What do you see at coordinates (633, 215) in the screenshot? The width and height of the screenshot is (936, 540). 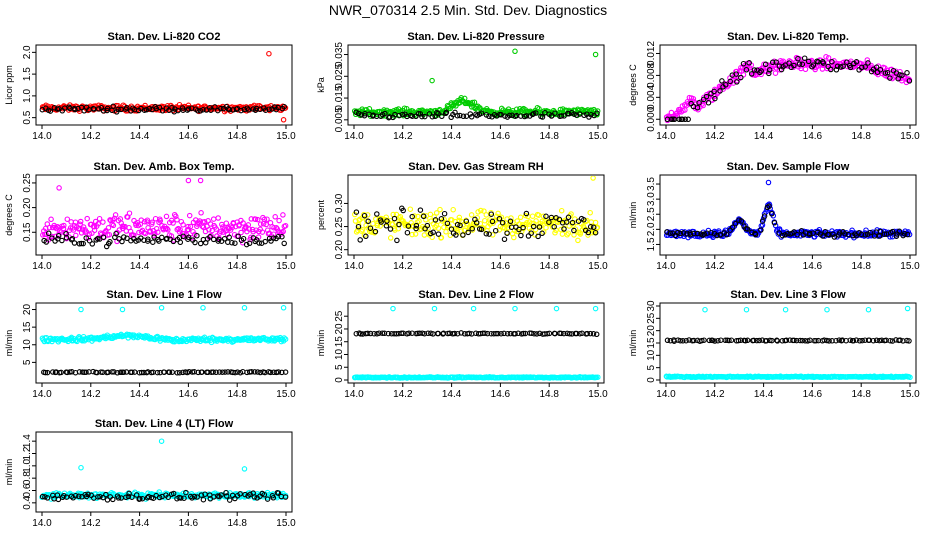 I see `y-axis-label: ml/min` at bounding box center [633, 215].